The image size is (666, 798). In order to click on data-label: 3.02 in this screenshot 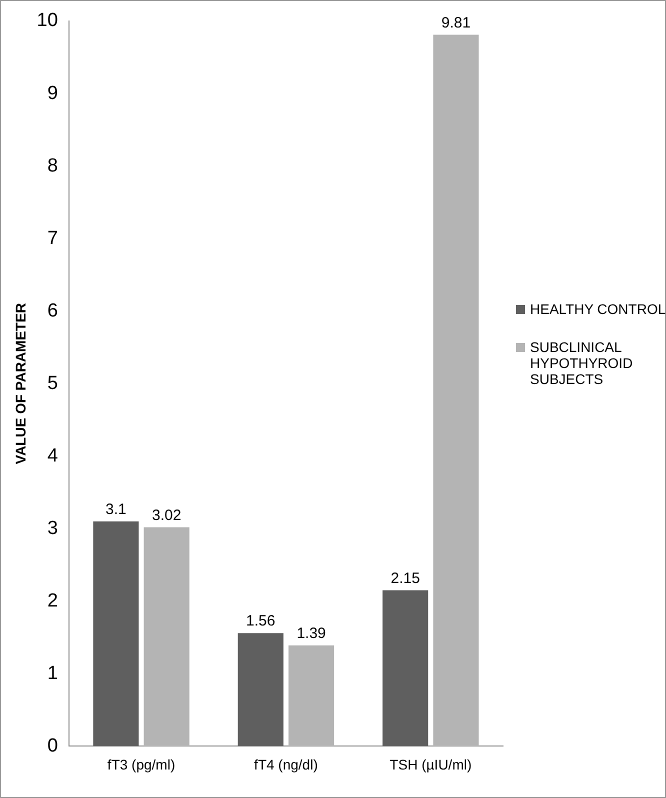, I will do `click(167, 515)`.